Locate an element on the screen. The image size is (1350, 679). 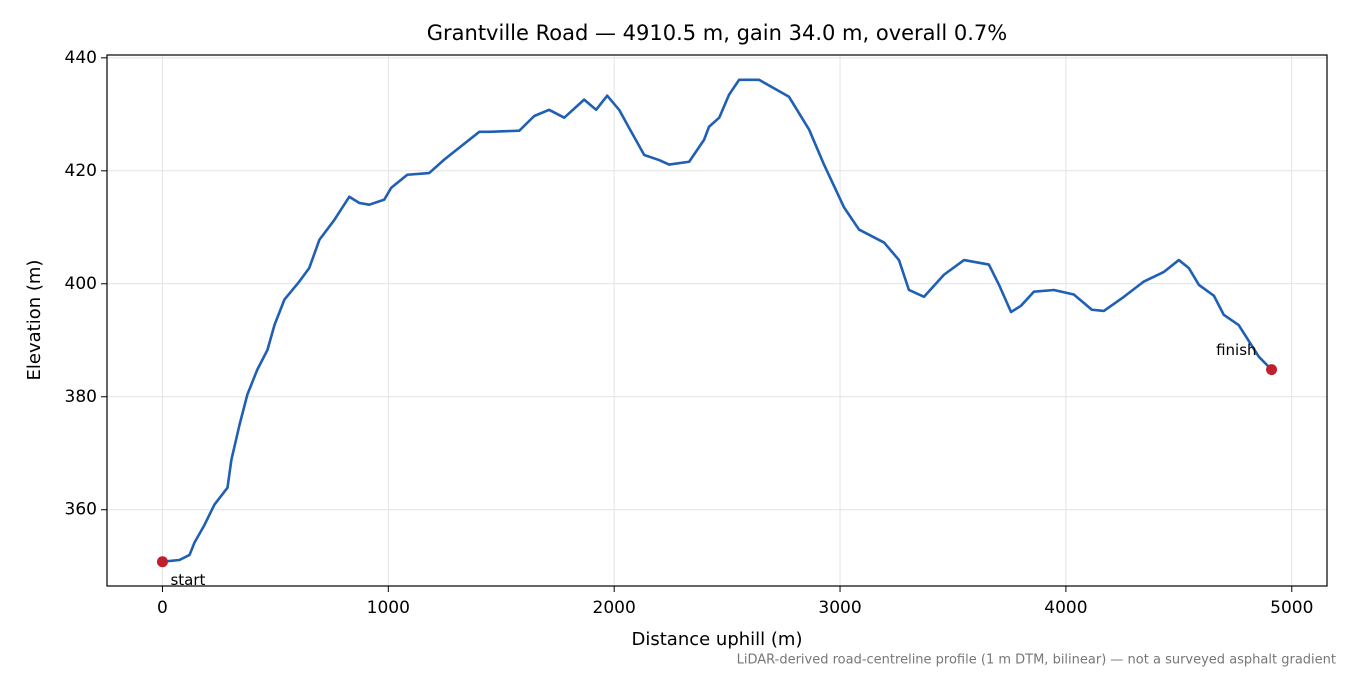
annotation: start is located at coordinates (187, 580).